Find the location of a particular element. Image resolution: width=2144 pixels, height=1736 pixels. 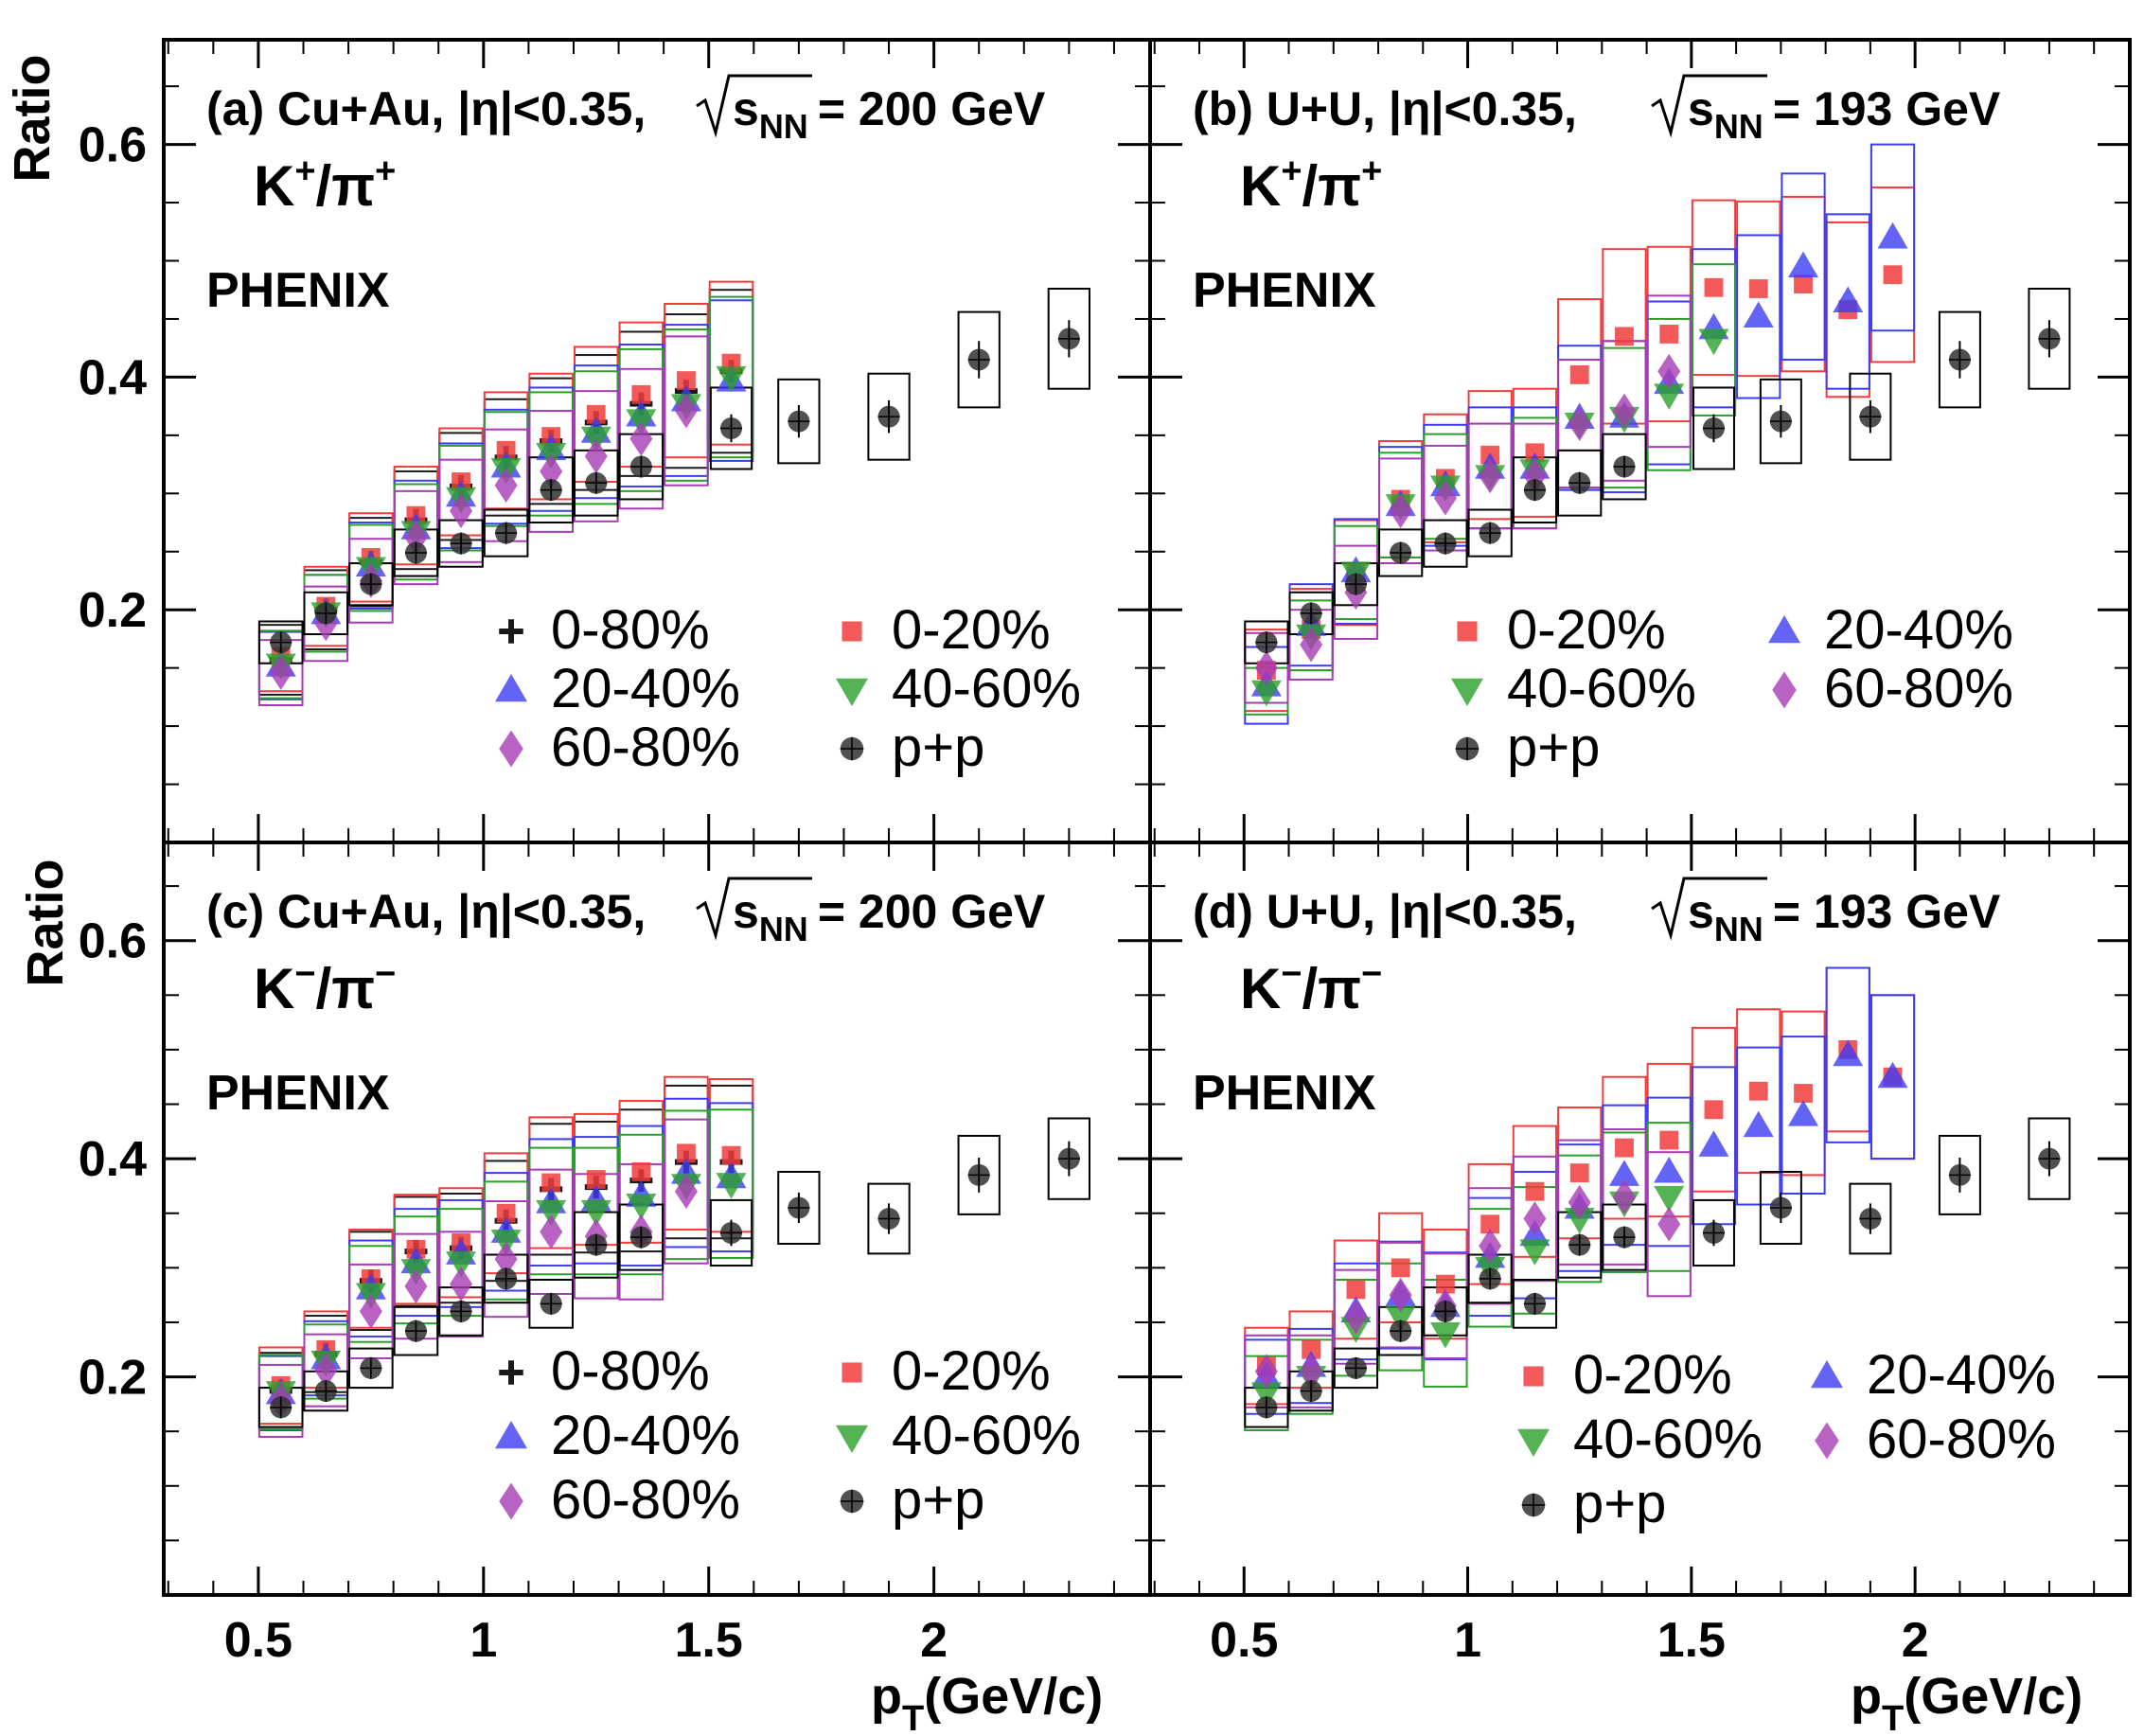

energy-value: = 200 GeV is located at coordinates (932, 911).